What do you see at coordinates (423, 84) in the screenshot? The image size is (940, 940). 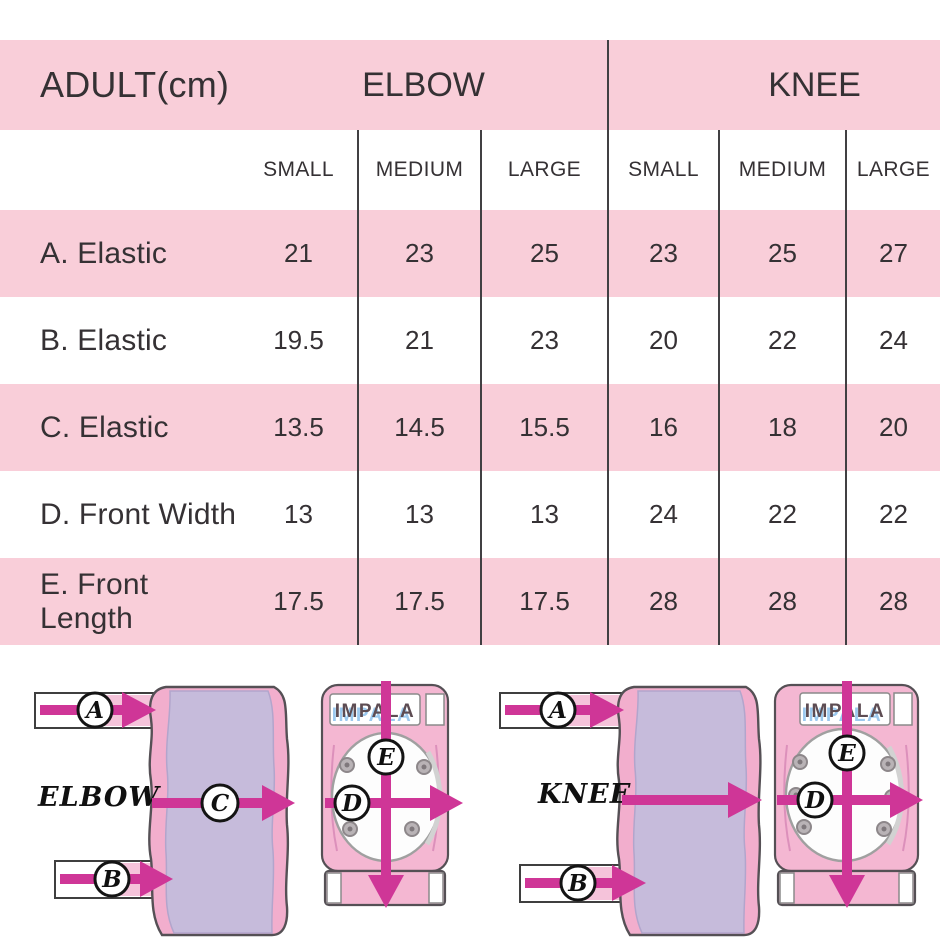 I see `group-header-elbow: ELBOW` at bounding box center [423, 84].